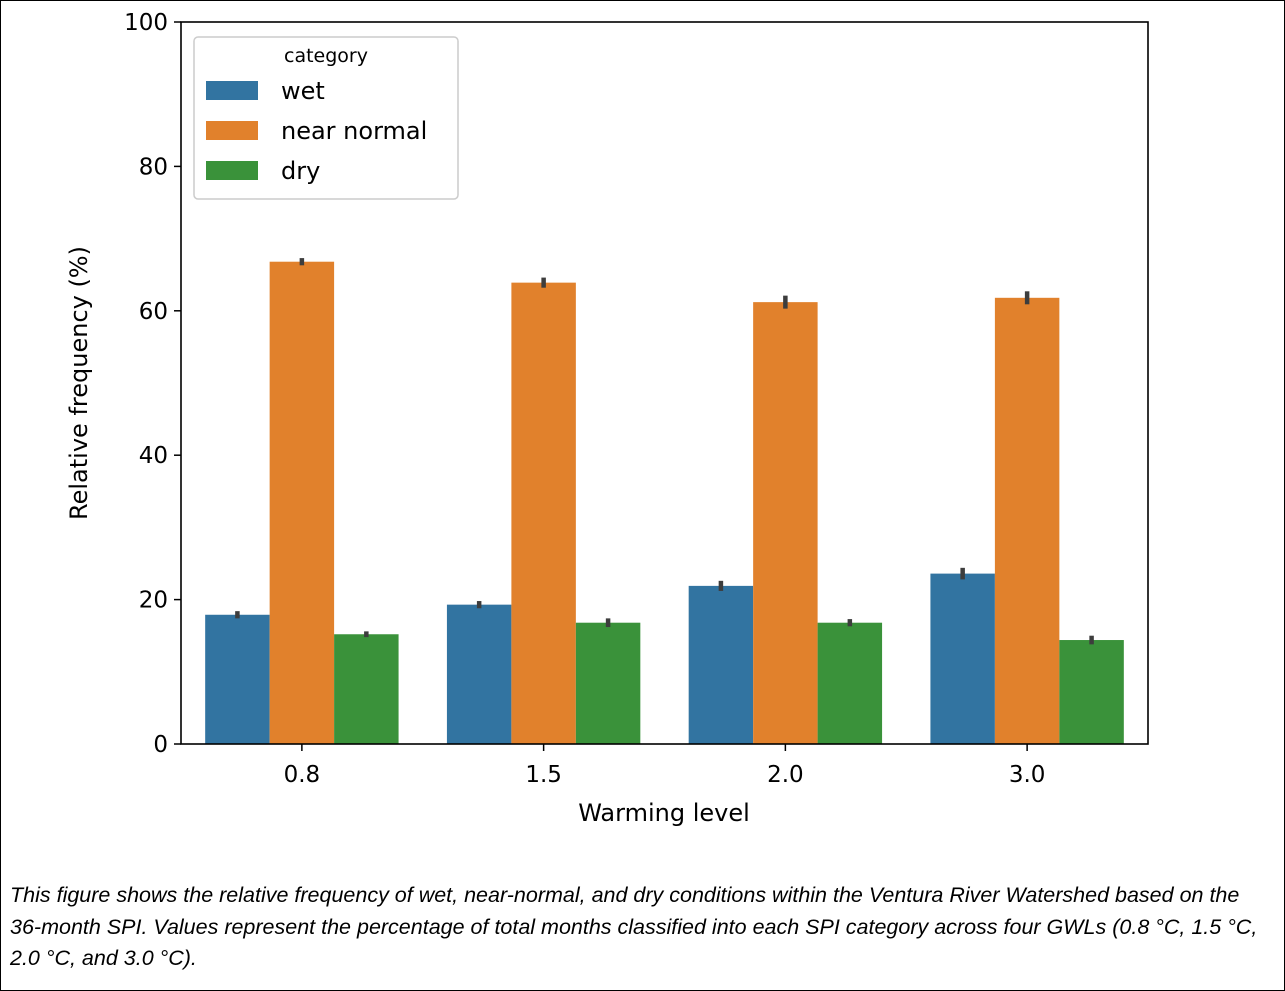 Image resolution: width=1285 pixels, height=991 pixels. Describe the element at coordinates (785, 523) in the screenshot. I see `bar-near-normal-2.0` at that location.